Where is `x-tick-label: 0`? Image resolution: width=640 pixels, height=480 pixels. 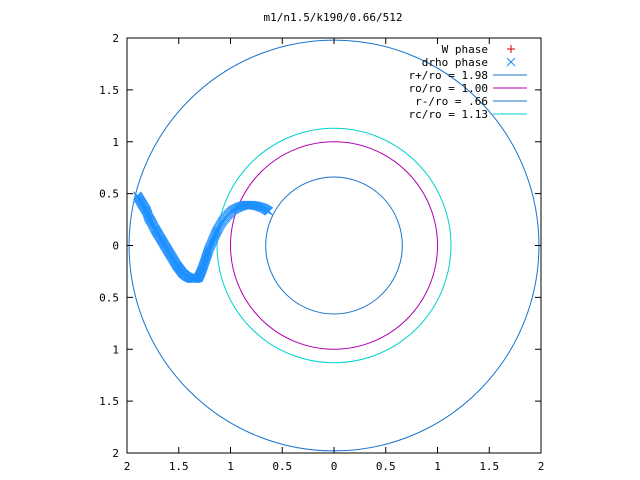 x-tick-label: 0 is located at coordinates (334, 466).